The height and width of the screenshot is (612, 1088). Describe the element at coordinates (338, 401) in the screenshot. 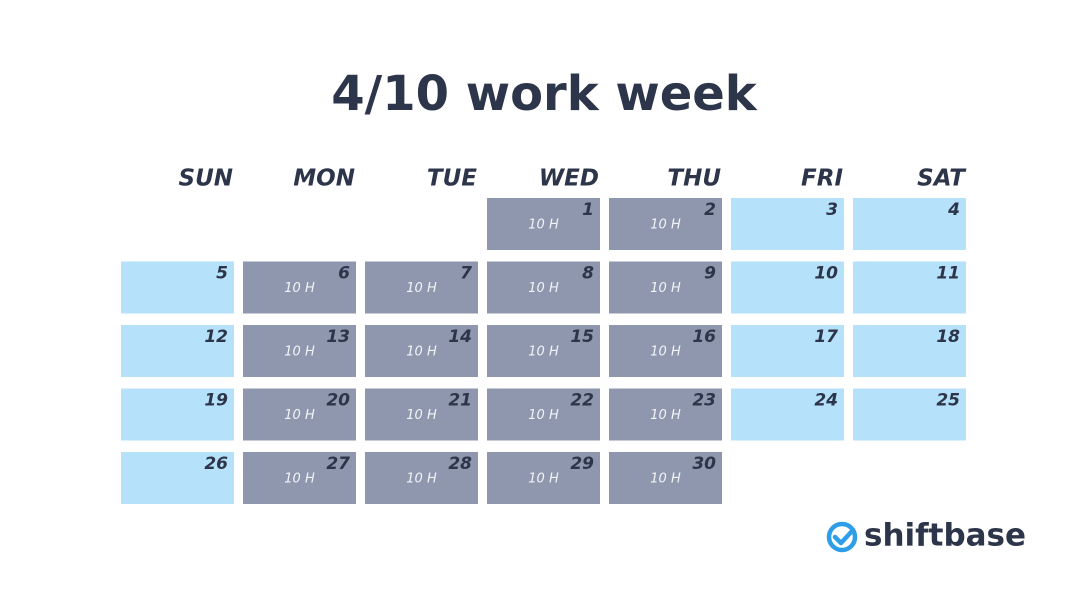

I see `day-number: 20` at that location.